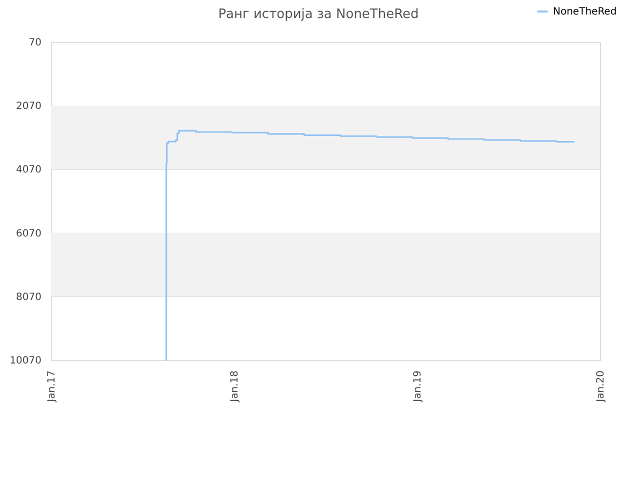 The image size is (640, 480). I want to click on chart-title: Ранг историја за NoneTheRed, so click(318, 14).